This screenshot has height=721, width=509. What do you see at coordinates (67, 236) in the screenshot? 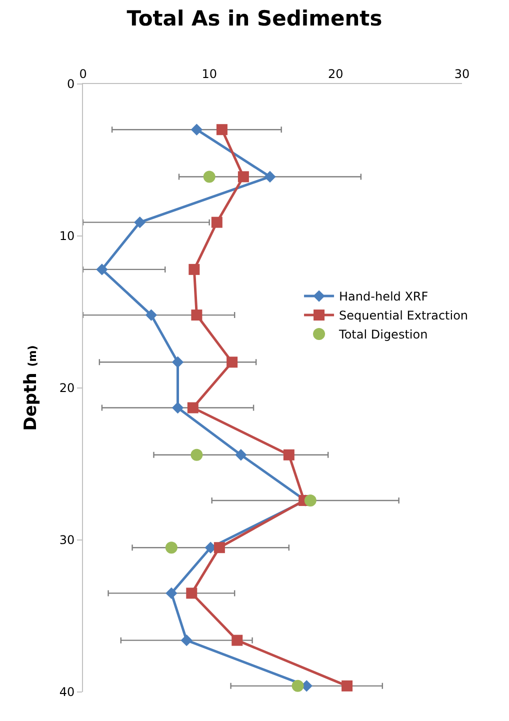
I see `y-tick-label: 10` at bounding box center [67, 236].